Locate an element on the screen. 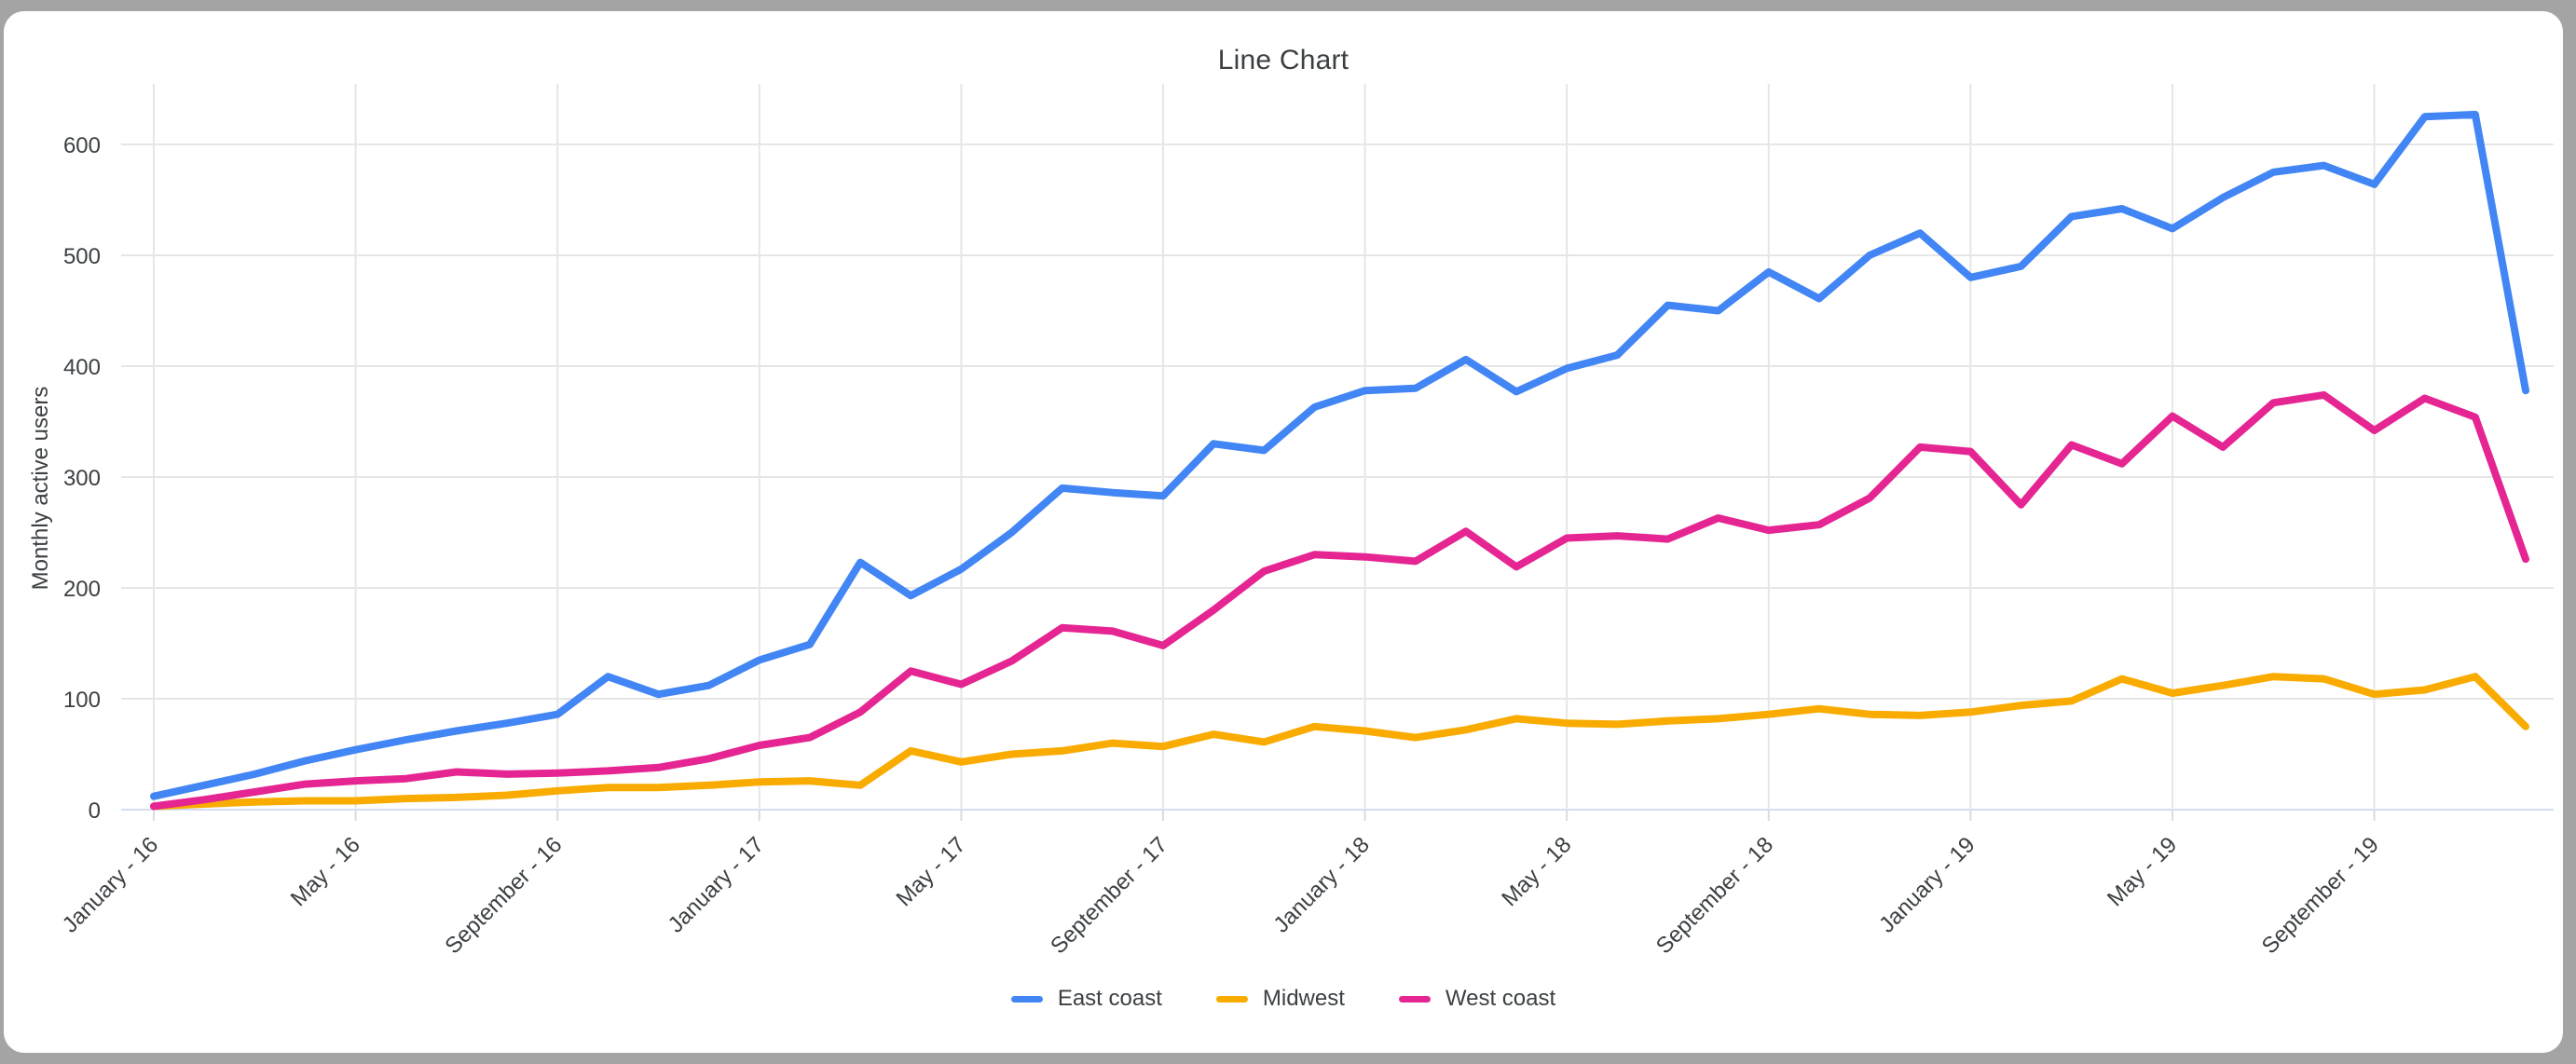 This screenshot has height=1064, width=2576. x-tick-label: January - 16 is located at coordinates (110, 884).